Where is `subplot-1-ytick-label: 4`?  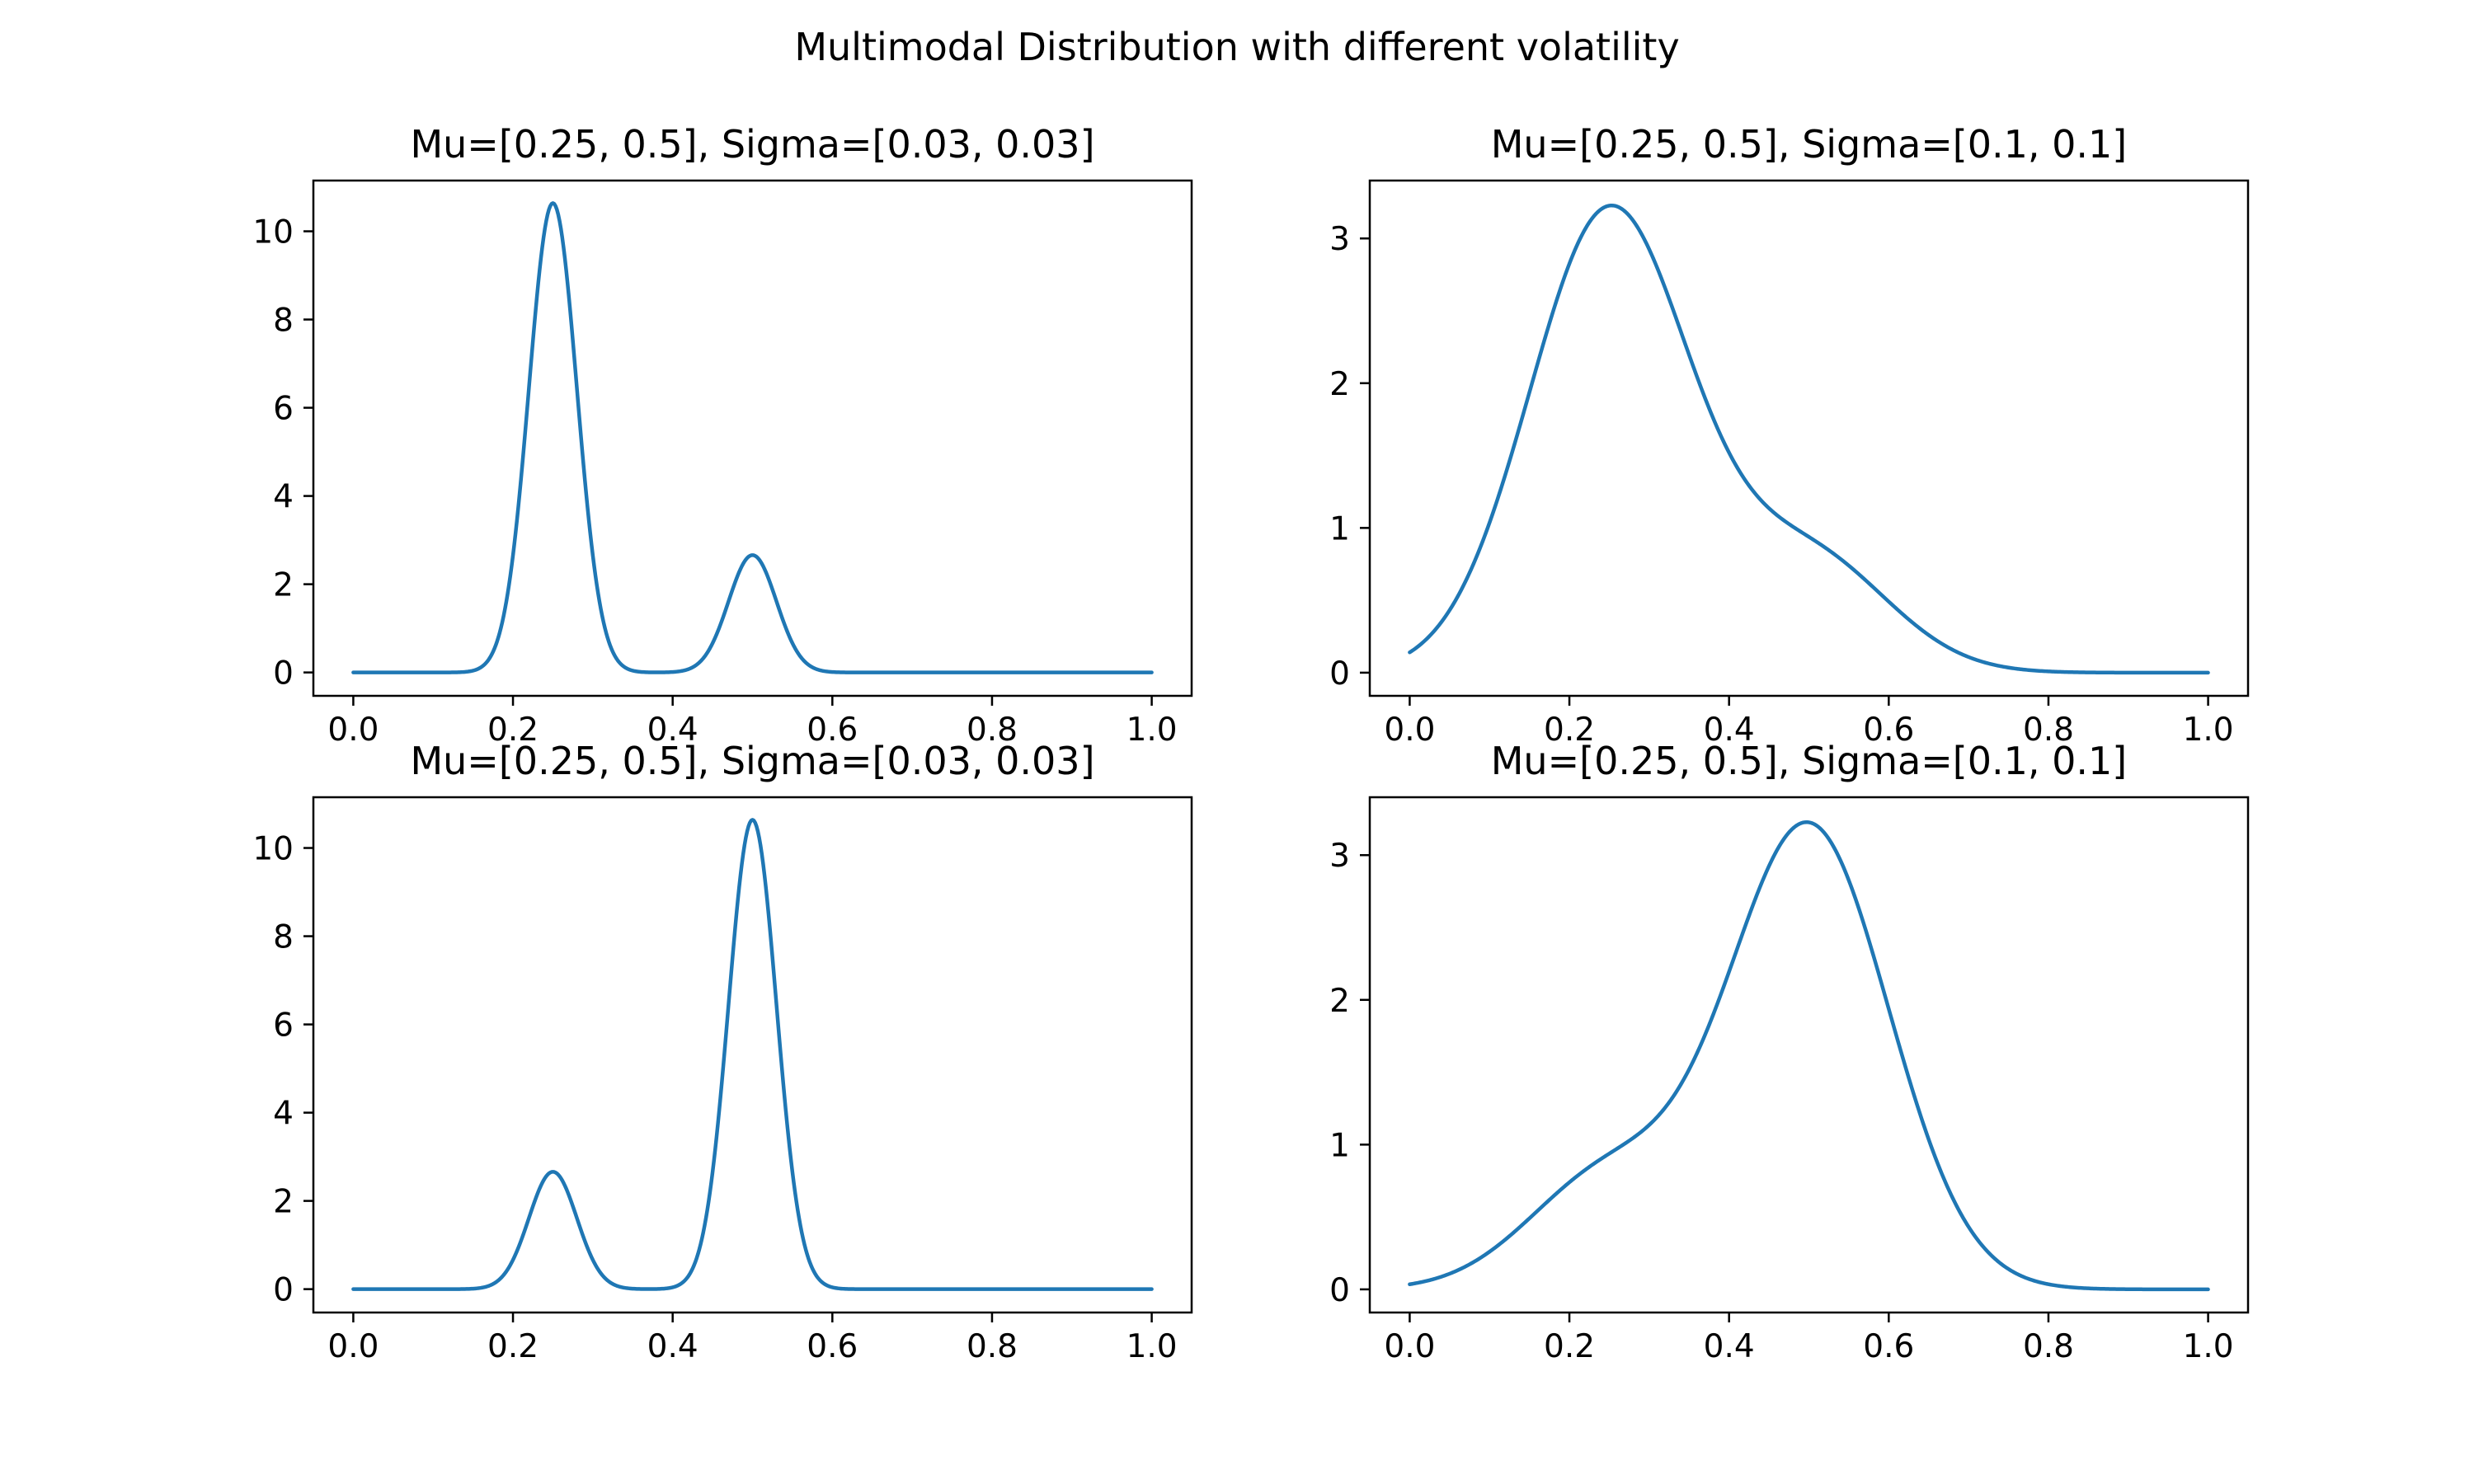
subplot-1-ytick-label: 4 is located at coordinates (283, 497).